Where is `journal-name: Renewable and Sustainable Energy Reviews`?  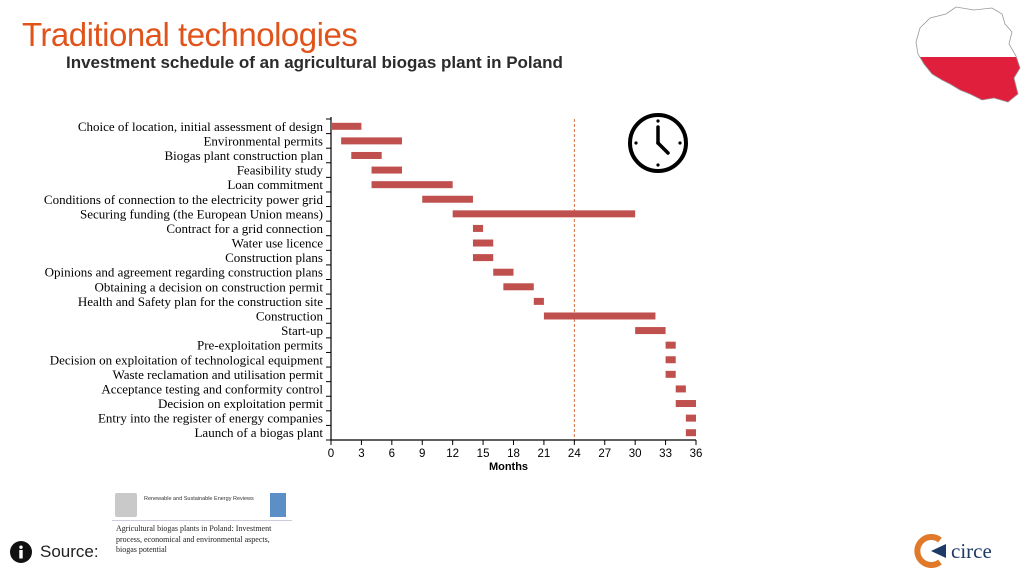 journal-name: Renewable and Sustainable Energy Reviews is located at coordinates (199, 499).